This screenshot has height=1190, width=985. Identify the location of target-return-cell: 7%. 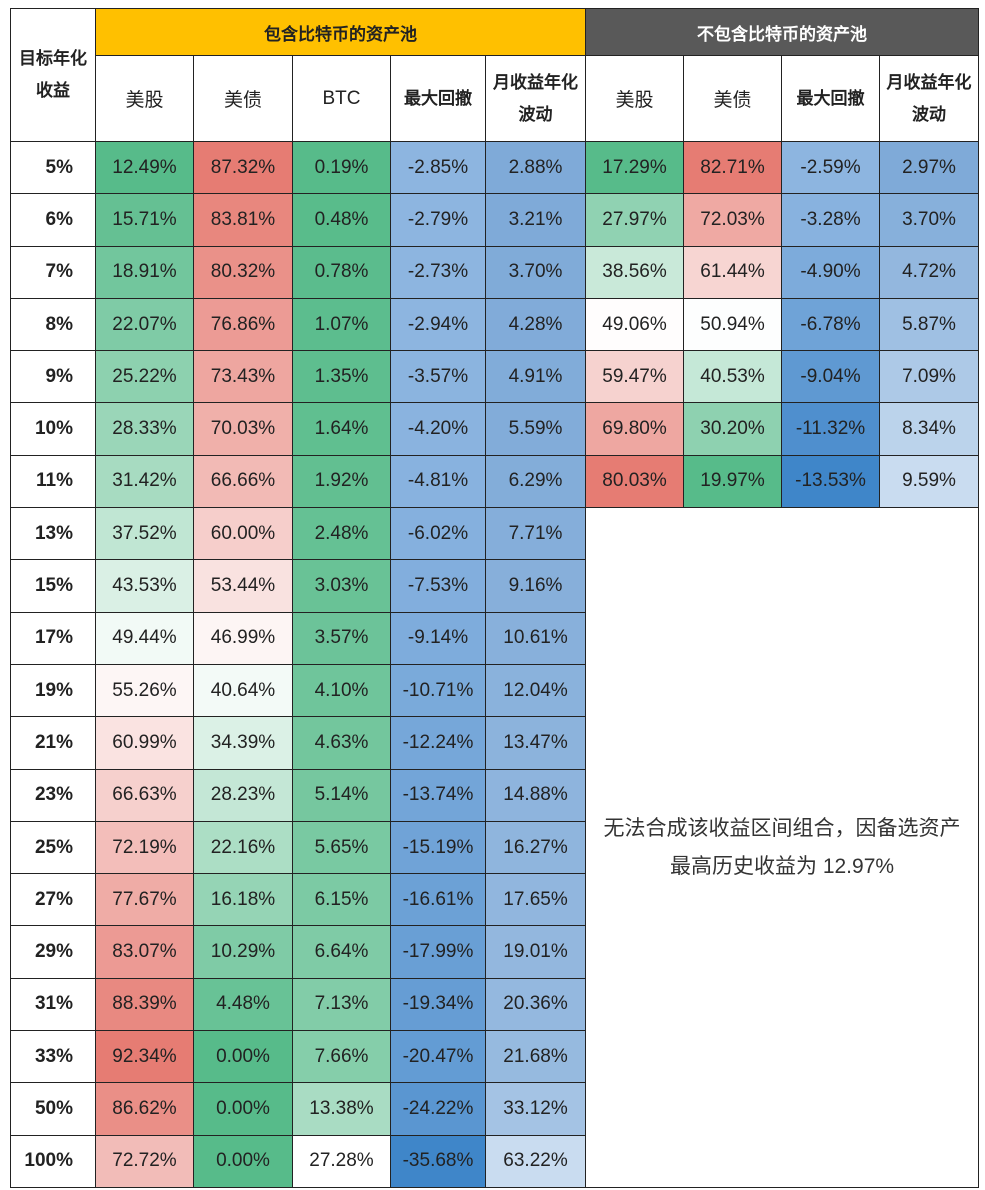
(53, 272).